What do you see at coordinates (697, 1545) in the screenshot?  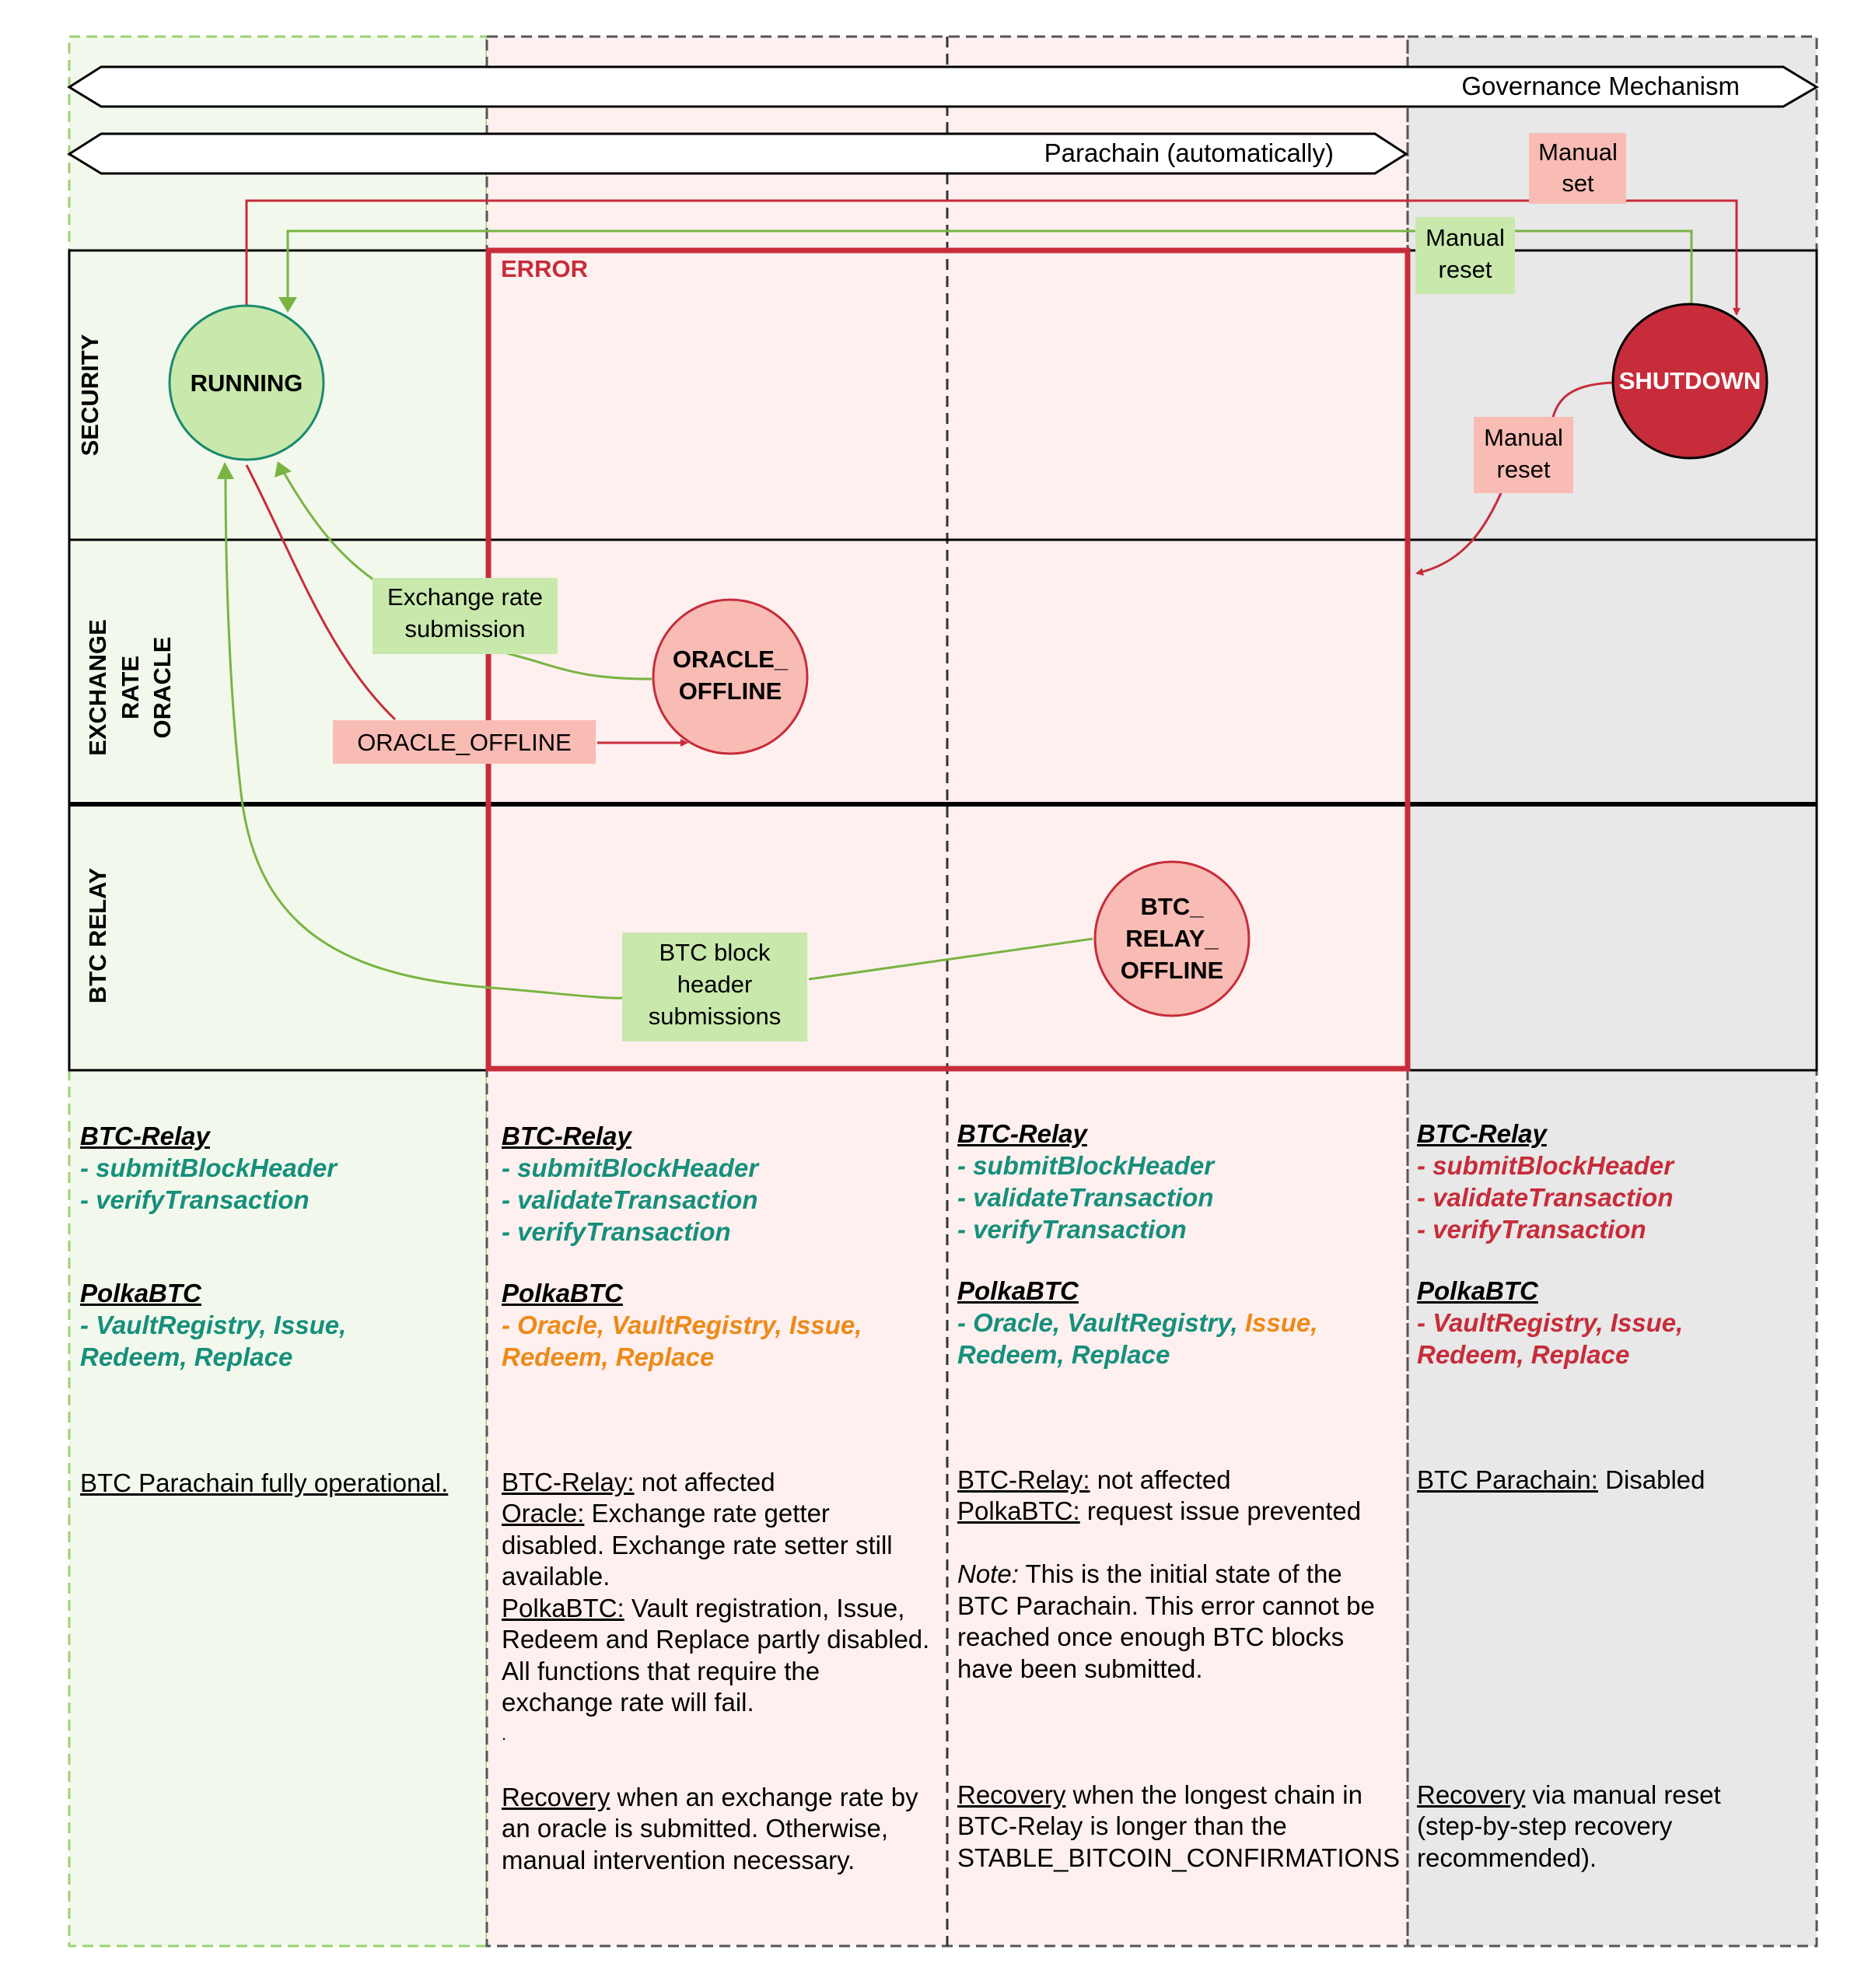 I see `oracle-desc-line-3: disabled. Exchange rate setter still` at bounding box center [697, 1545].